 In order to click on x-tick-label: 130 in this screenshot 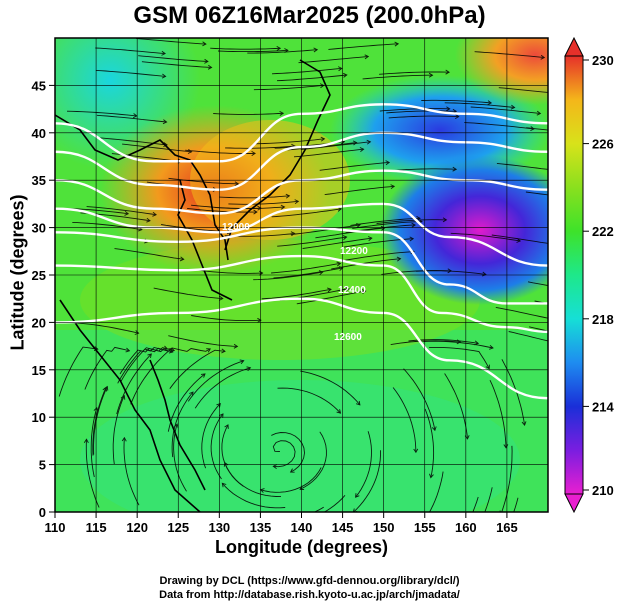, I will do `click(219, 527)`.